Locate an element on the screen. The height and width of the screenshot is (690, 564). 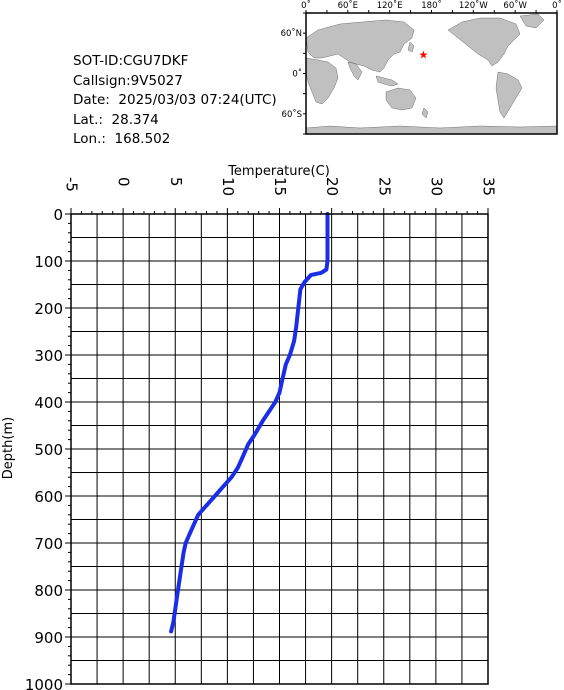
x-tick-label: 30 is located at coordinates (436, 186).